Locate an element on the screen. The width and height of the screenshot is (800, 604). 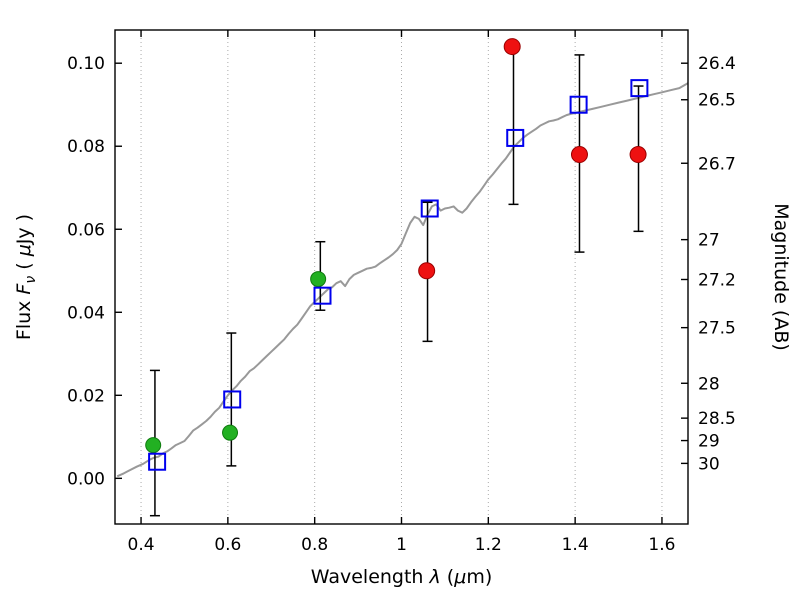
x-axis-label: Wavelength λ (μm) is located at coordinates (401, 577).